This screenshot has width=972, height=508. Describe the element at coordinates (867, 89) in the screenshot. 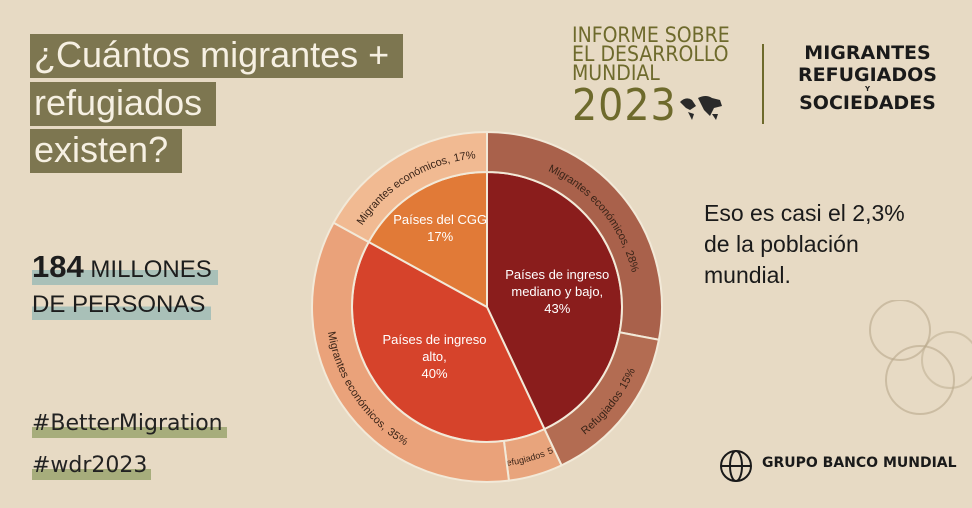

I see `theme-line: Y` at that location.